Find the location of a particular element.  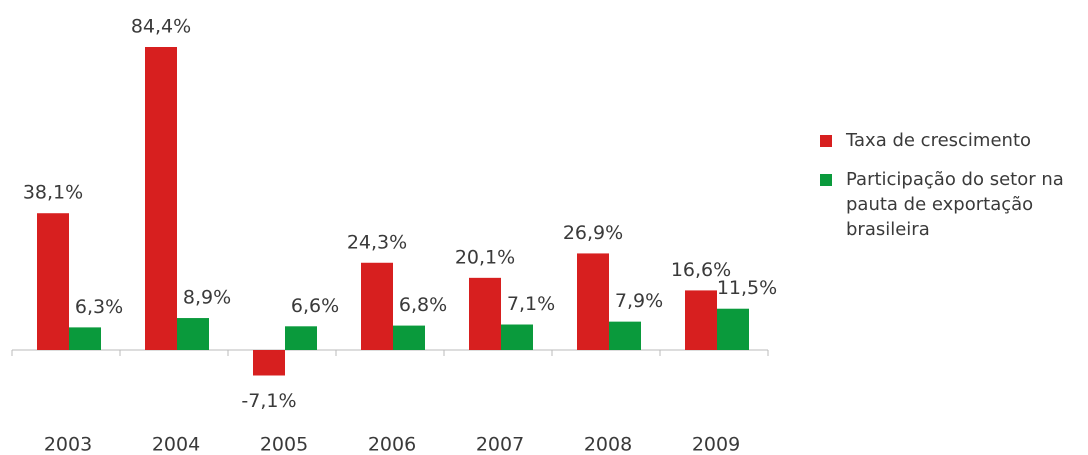

x-tick-label: 2008 is located at coordinates (608, 444).